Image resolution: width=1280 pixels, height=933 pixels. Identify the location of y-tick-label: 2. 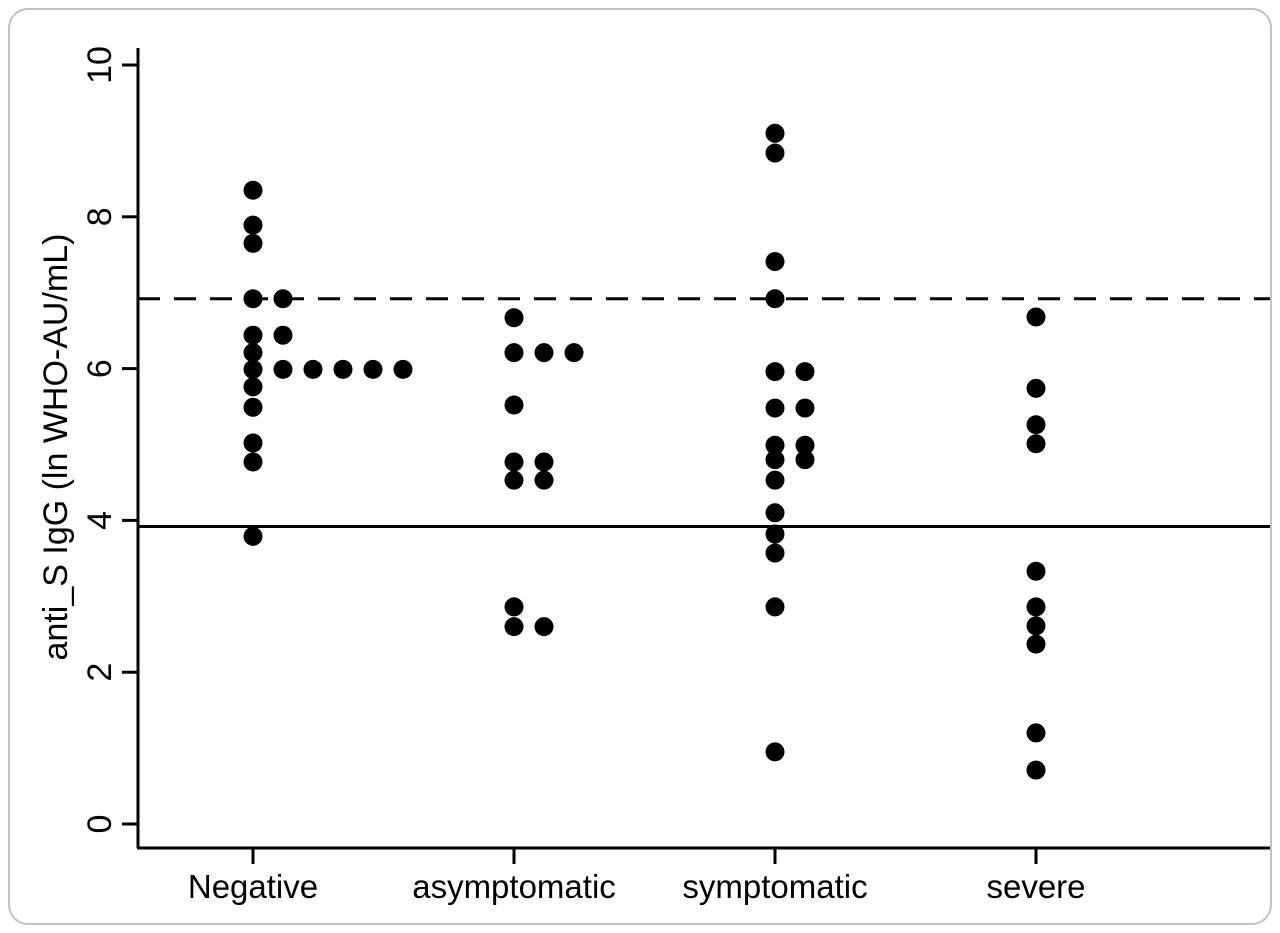
(100, 672).